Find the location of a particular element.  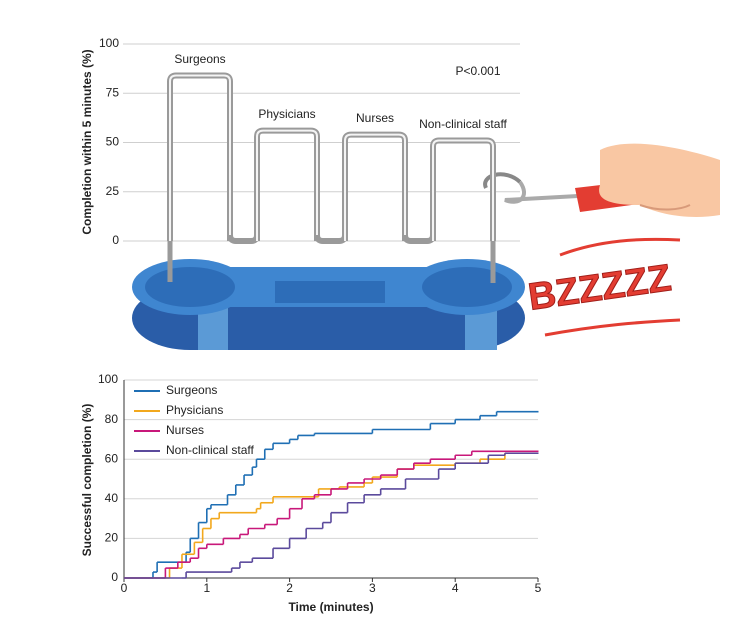

hand is located at coordinates (601, 180).